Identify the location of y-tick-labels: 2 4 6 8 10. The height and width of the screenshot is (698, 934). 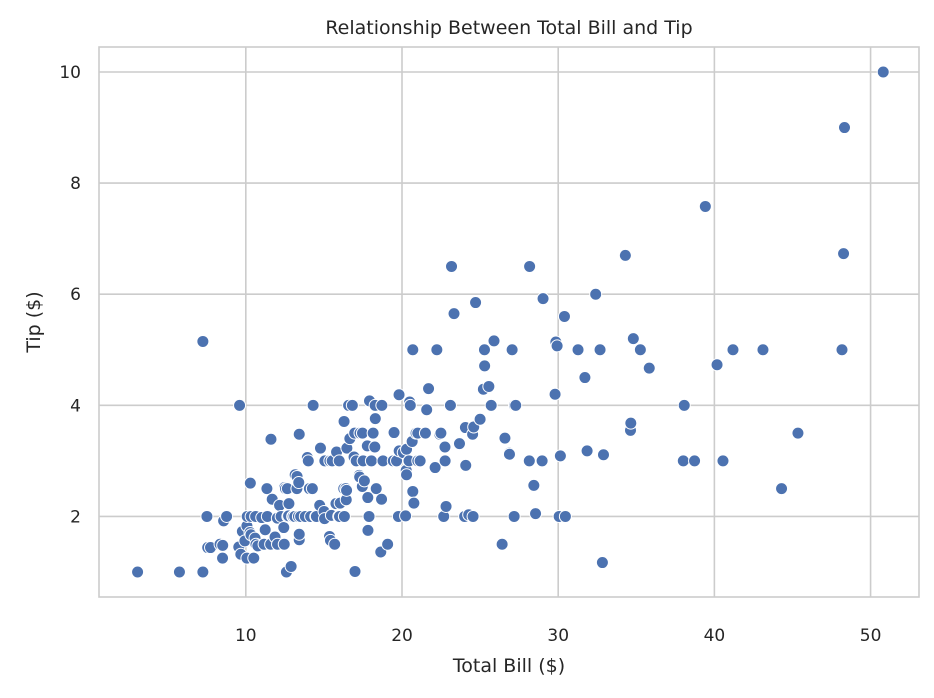
(70, 295).